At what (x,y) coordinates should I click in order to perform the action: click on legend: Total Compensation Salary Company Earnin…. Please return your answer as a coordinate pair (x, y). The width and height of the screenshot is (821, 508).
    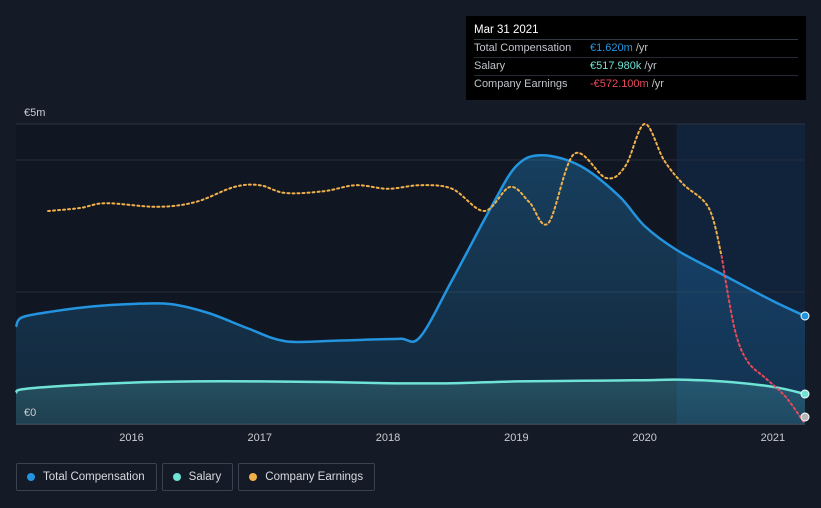
    Looking at the image, I should click on (196, 477).